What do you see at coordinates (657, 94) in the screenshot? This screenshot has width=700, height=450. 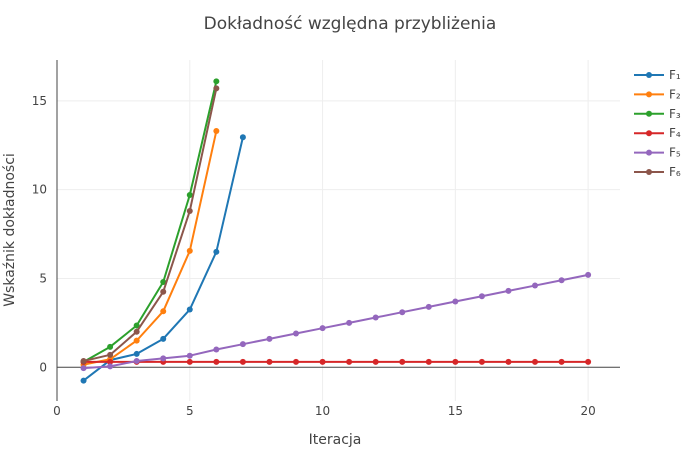 I see `legend-item: F₂` at bounding box center [657, 94].